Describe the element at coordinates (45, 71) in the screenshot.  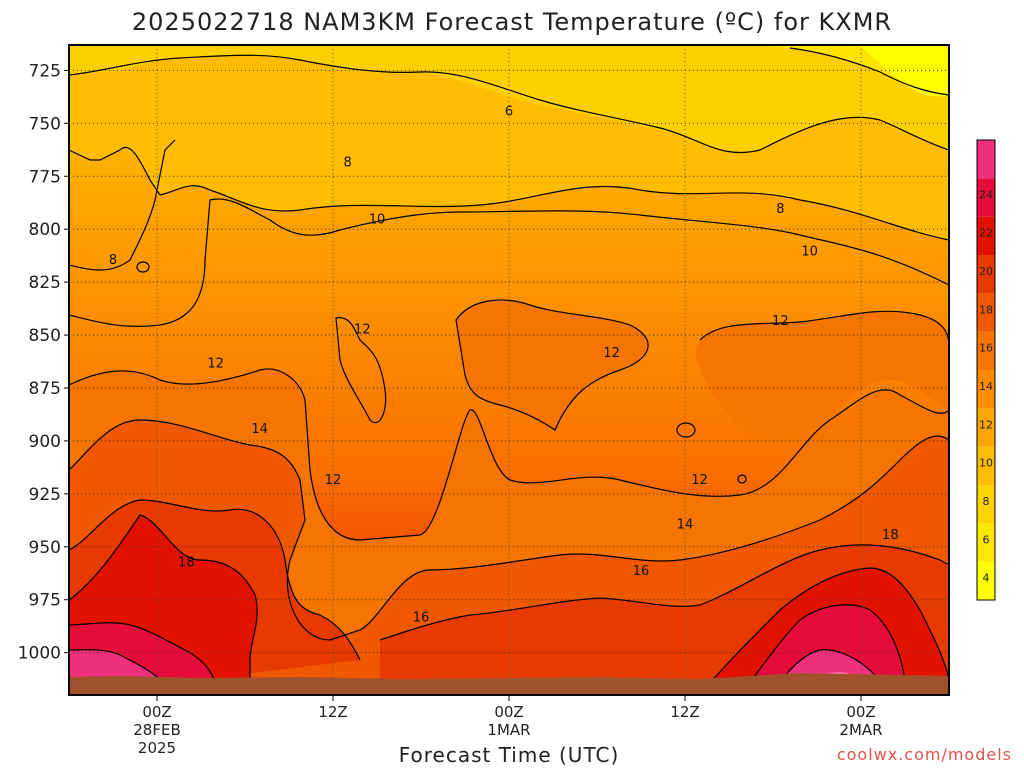
I see `y-tick-label: 725` at that location.